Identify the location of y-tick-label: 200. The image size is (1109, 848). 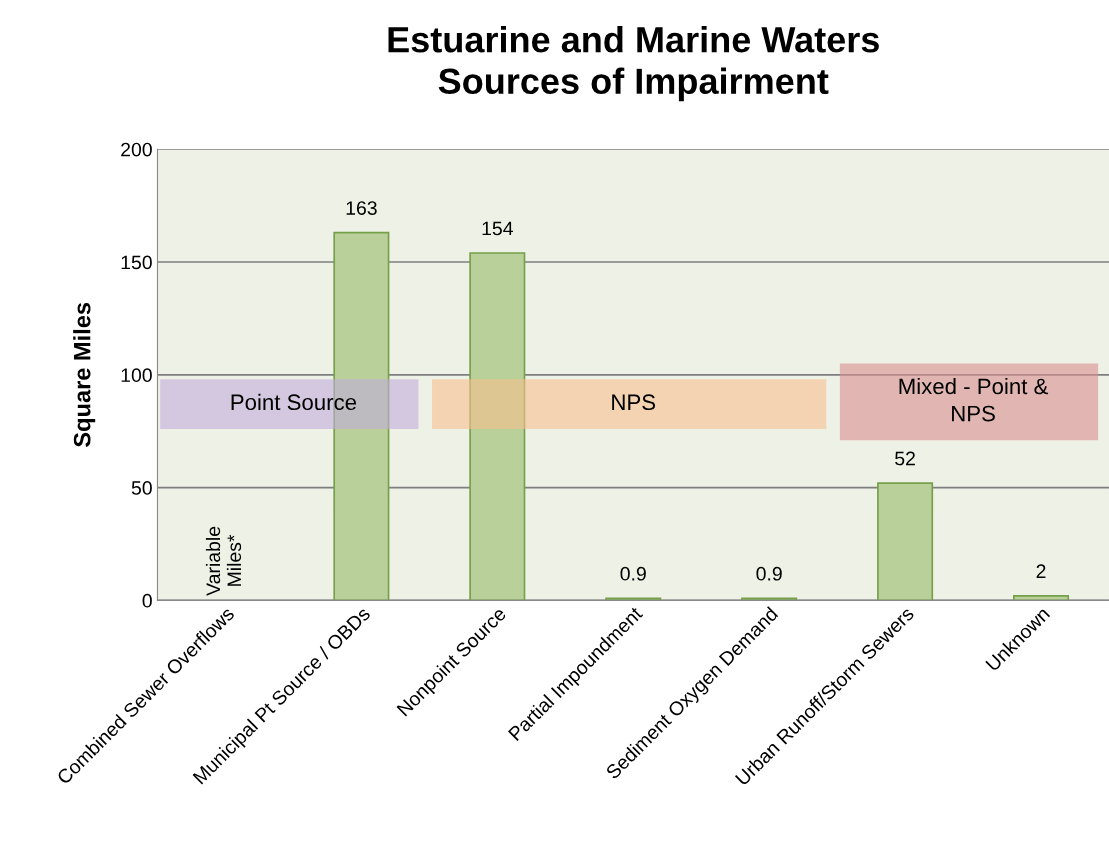
(136, 149).